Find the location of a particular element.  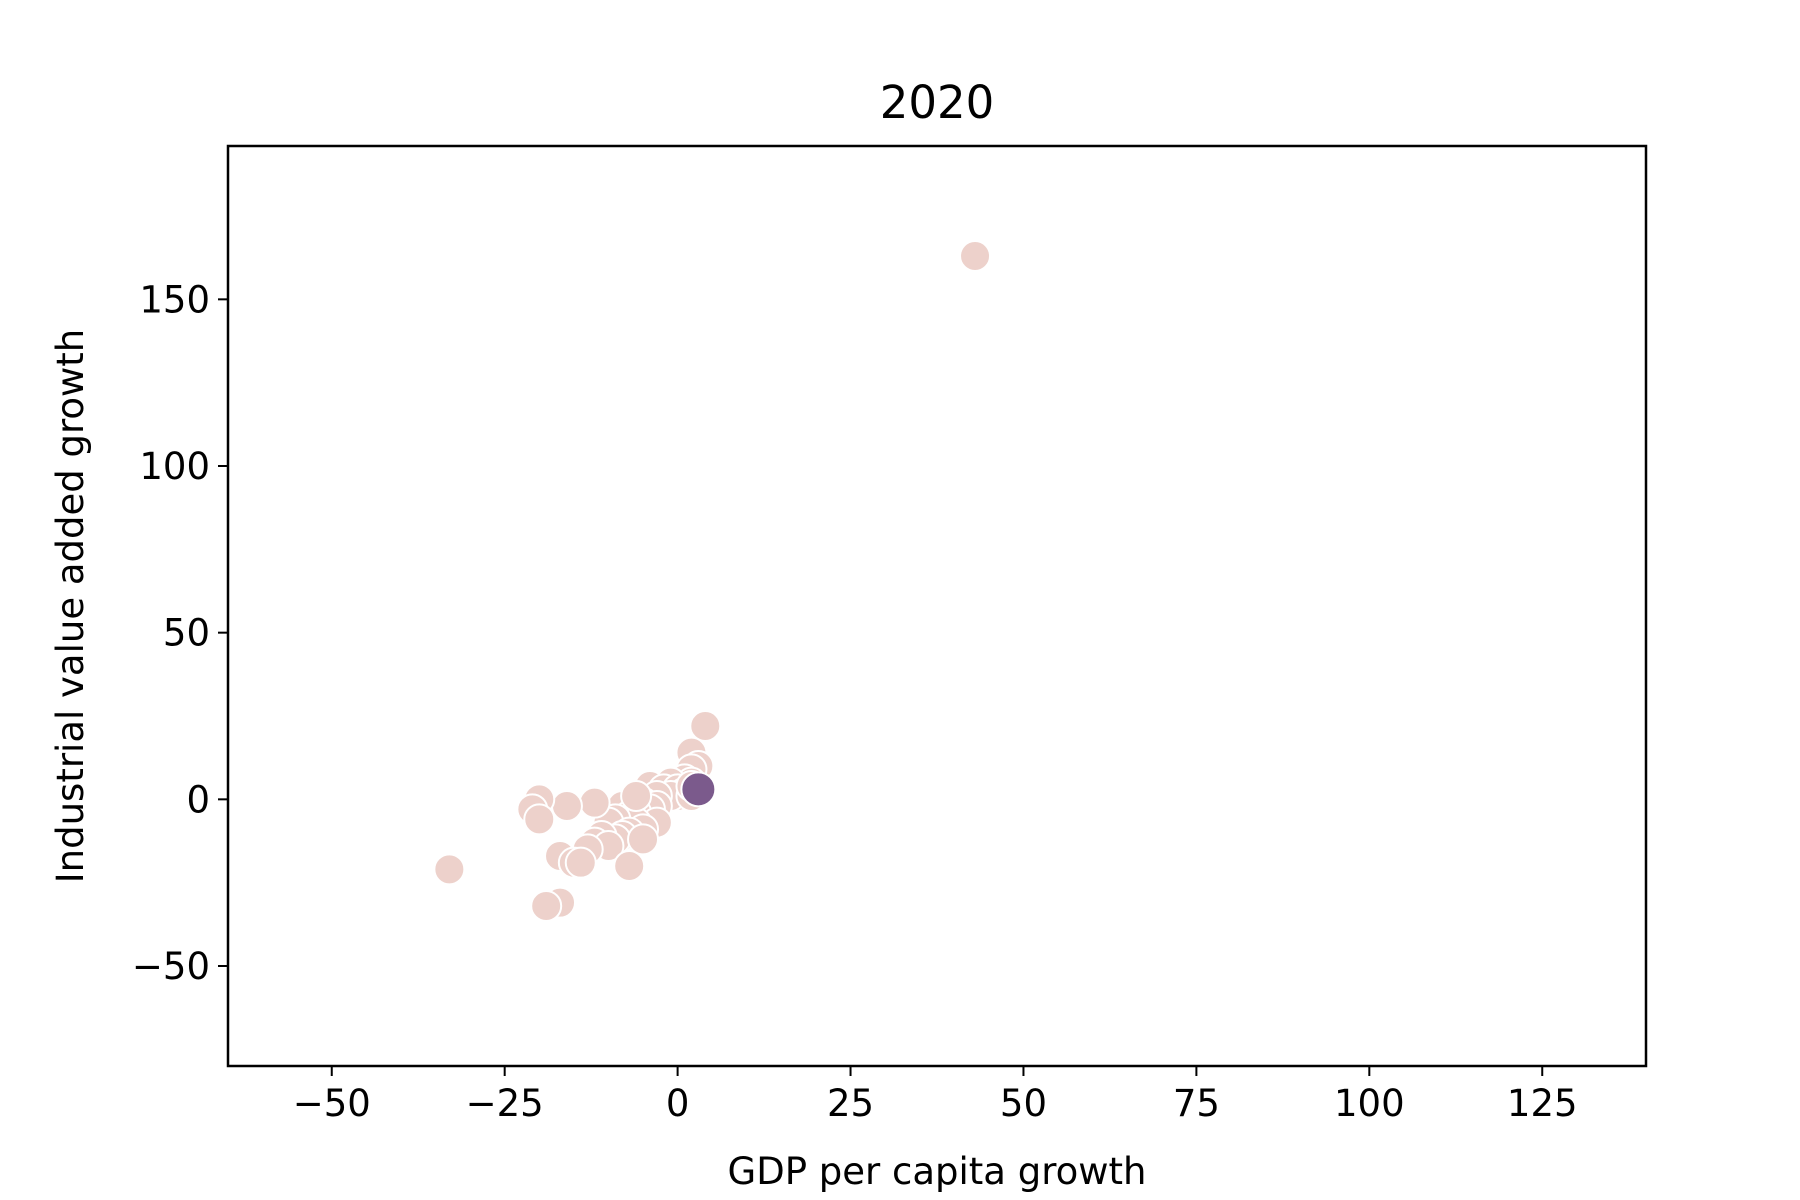

x-axis-title: GDP per capita growth is located at coordinates (937, 1171).